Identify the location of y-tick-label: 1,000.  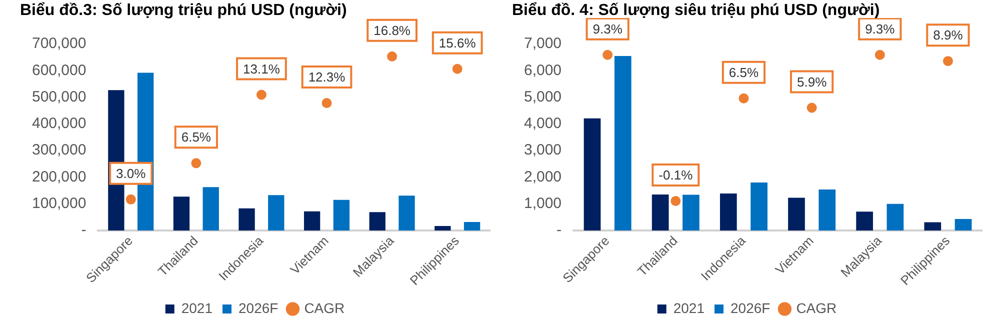
(543, 203).